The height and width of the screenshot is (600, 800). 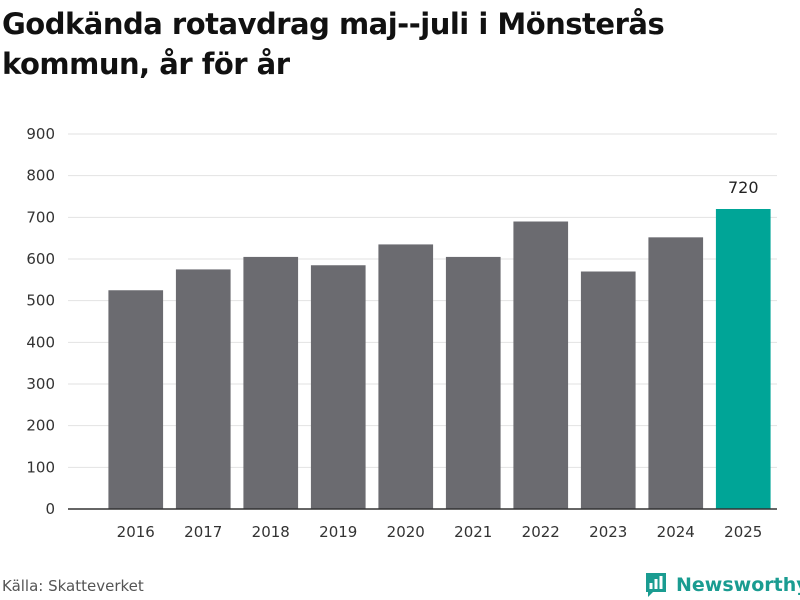 What do you see at coordinates (40, 467) in the screenshot?
I see `y-tick-label: 100` at bounding box center [40, 467].